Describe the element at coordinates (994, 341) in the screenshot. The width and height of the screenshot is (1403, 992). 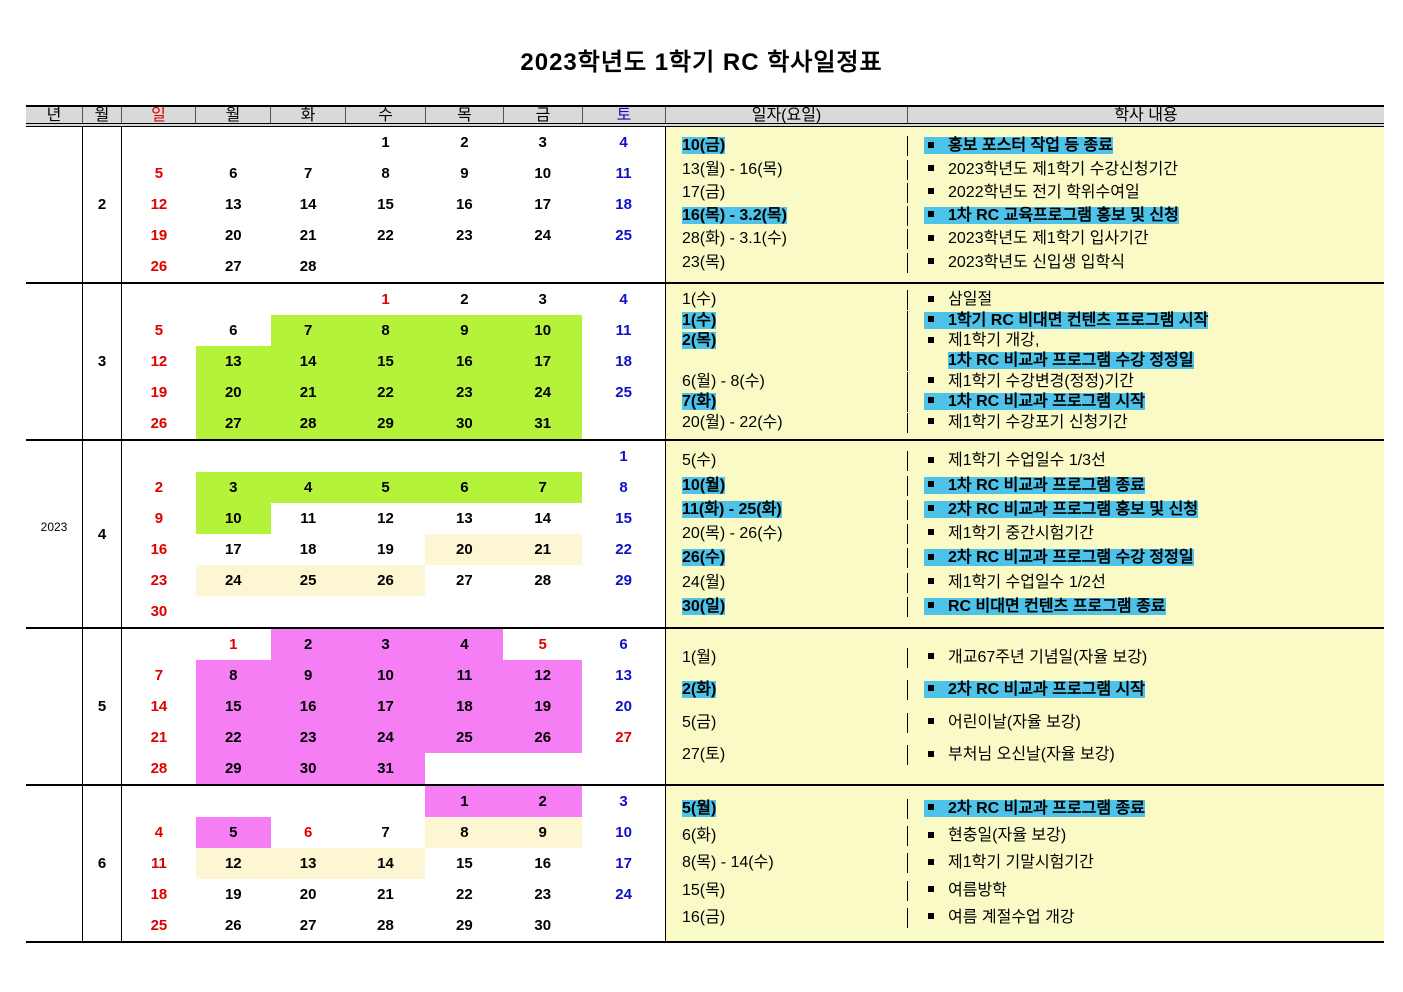
I see `event-text: 제1학기 개강,` at that location.